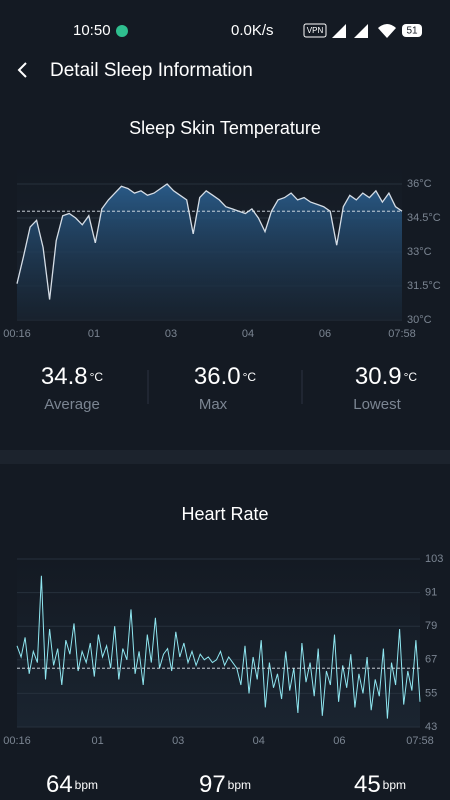  What do you see at coordinates (22, 70) in the screenshot?
I see `back-button` at bounding box center [22, 70].